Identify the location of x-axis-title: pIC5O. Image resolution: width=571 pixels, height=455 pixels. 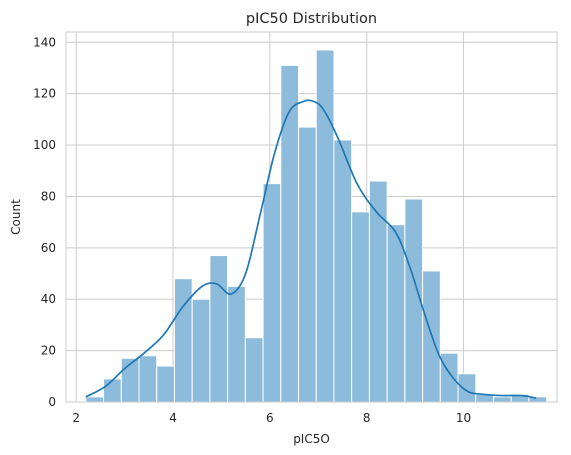
(311, 439).